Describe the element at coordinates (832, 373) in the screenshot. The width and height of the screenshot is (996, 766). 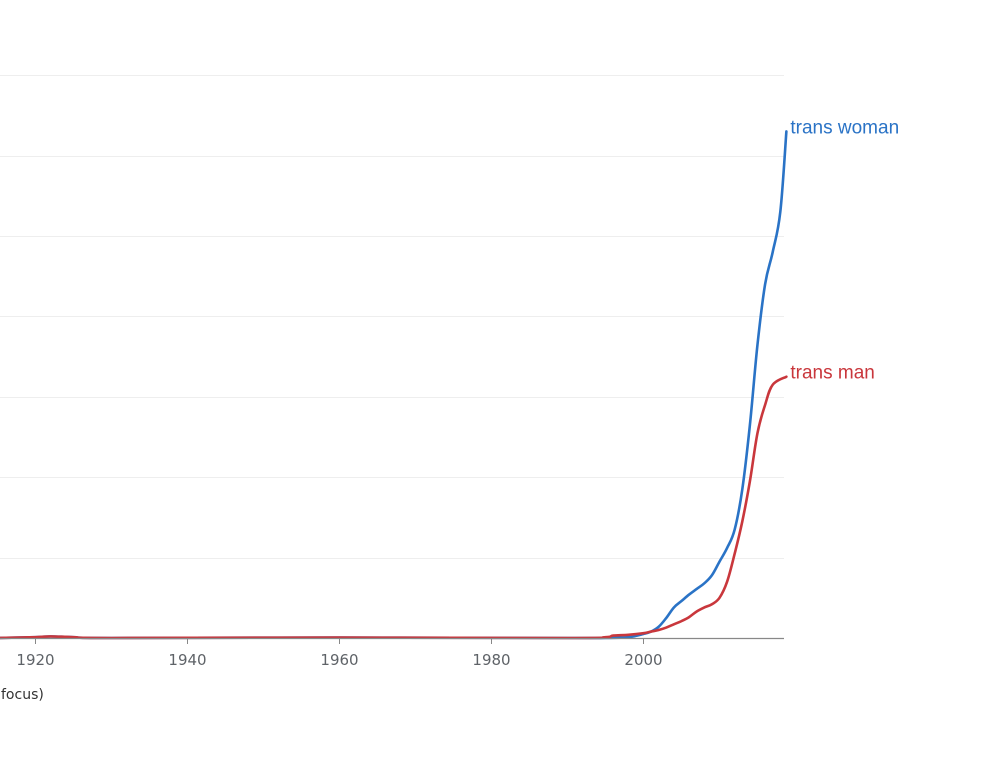
I see `series-label-trans-man: trans man` at that location.